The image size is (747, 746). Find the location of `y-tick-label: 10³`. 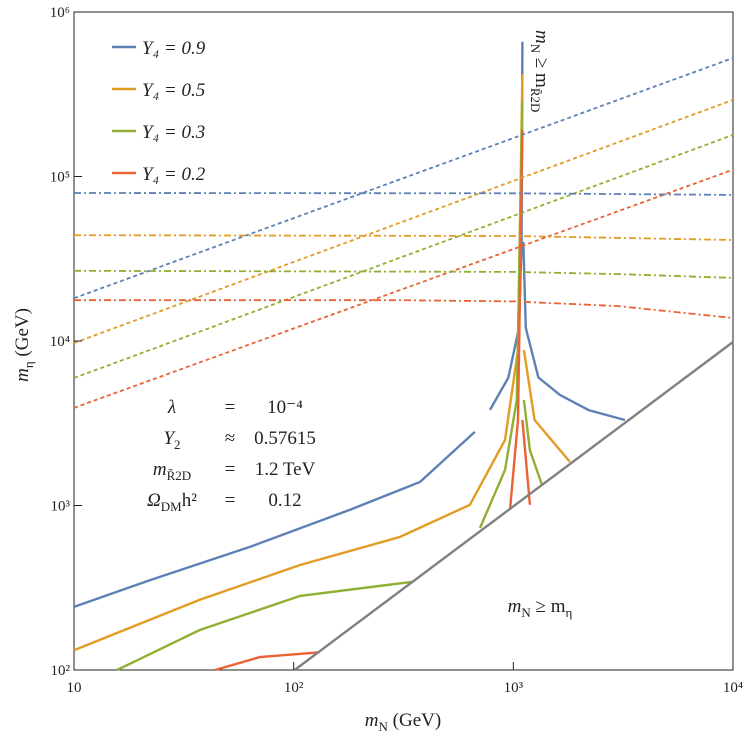

y-tick-label: 10³ is located at coordinates (61, 507).